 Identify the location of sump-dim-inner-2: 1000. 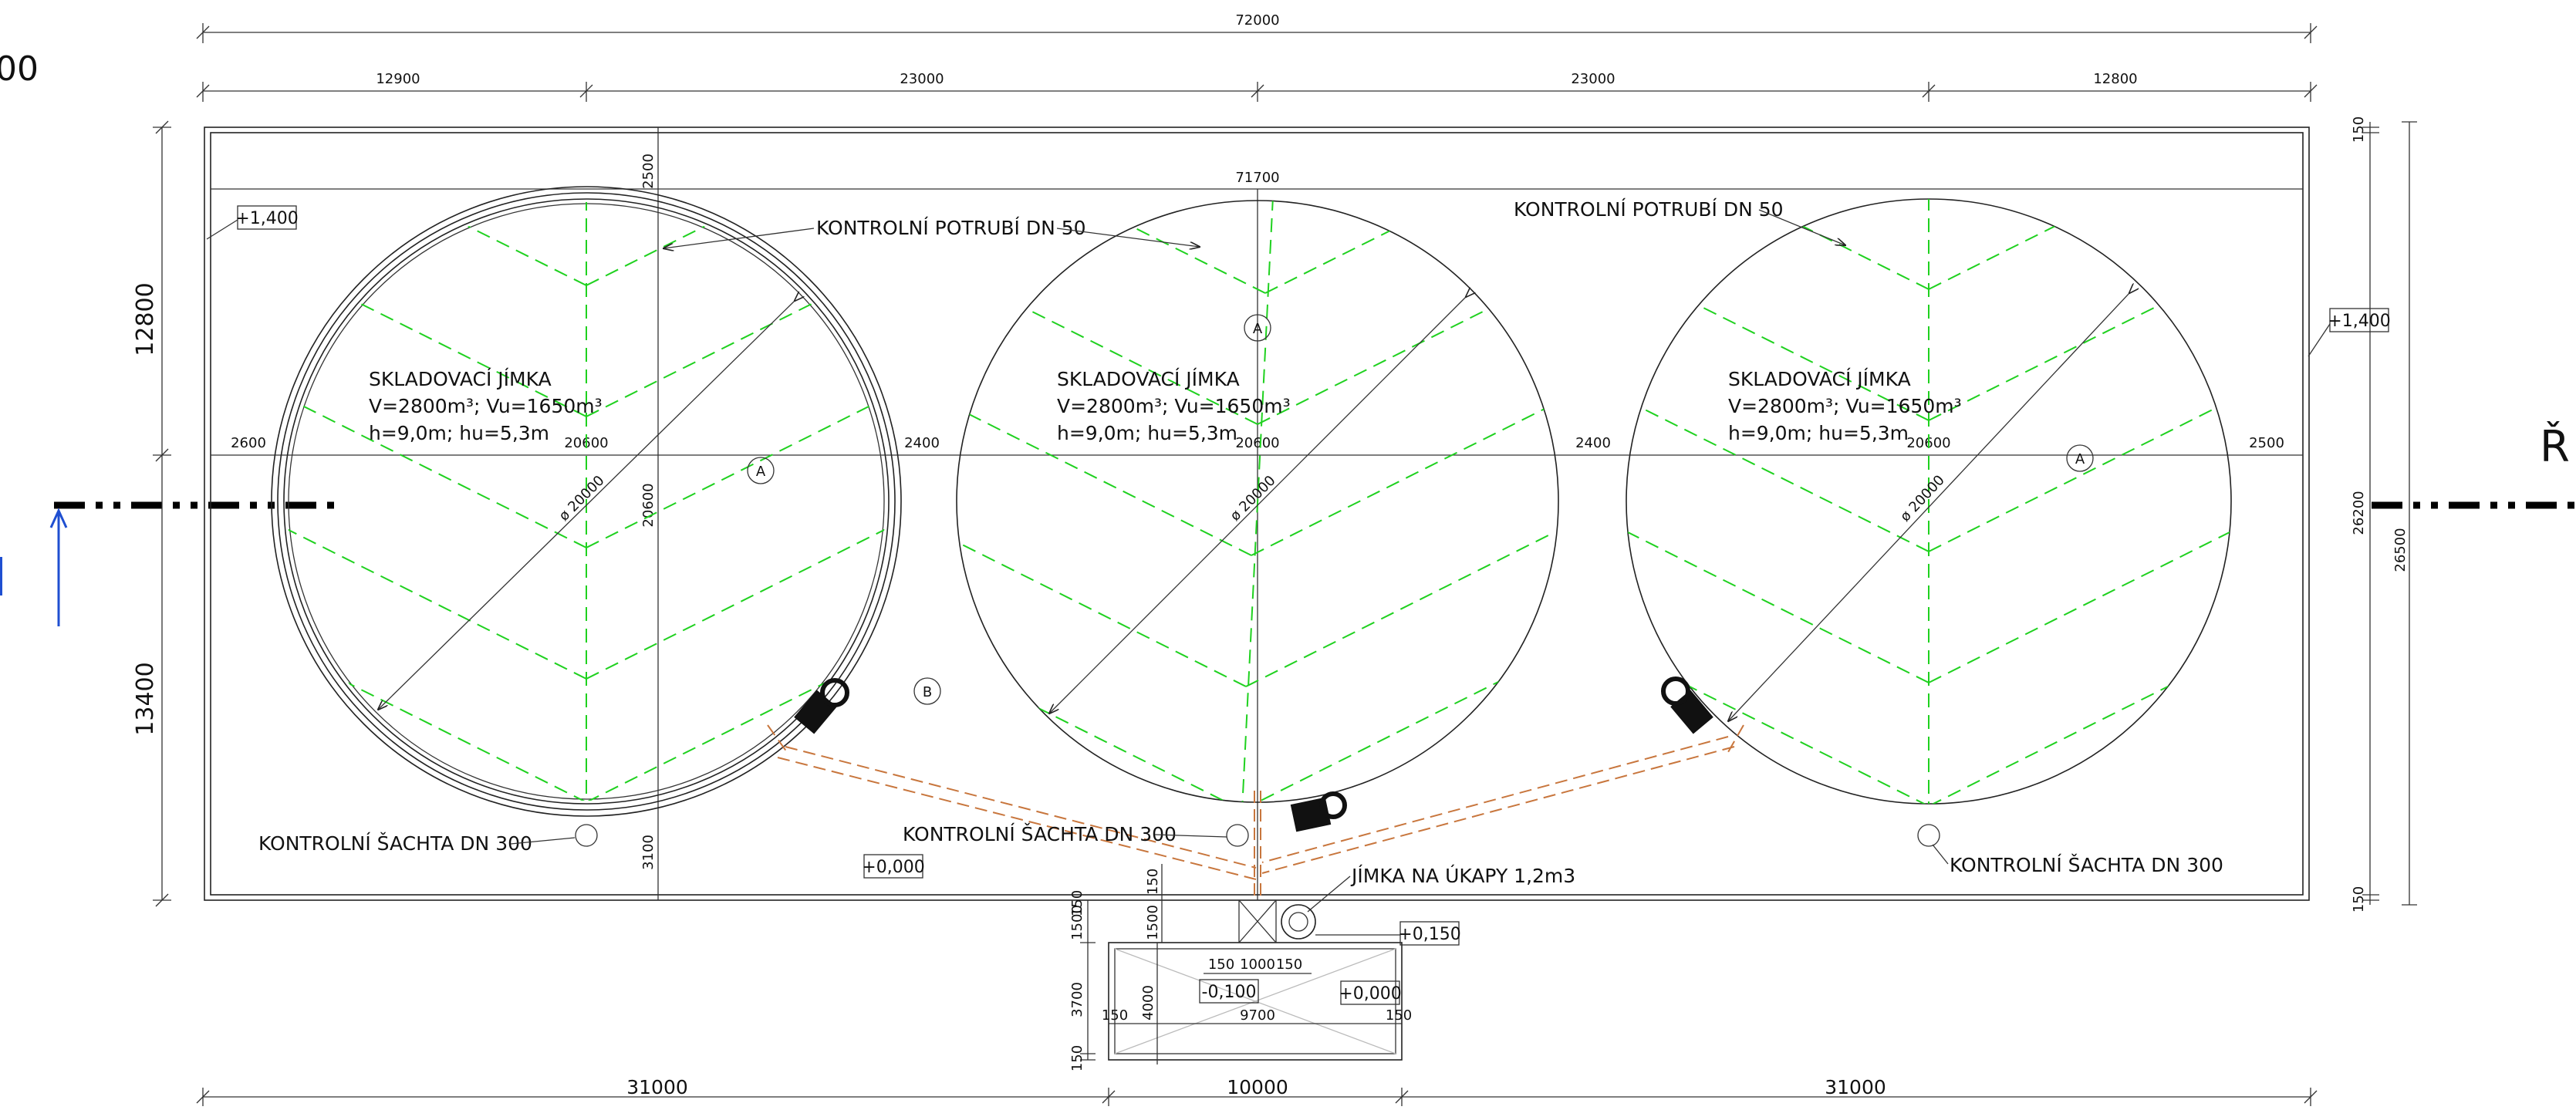
(1257, 965).